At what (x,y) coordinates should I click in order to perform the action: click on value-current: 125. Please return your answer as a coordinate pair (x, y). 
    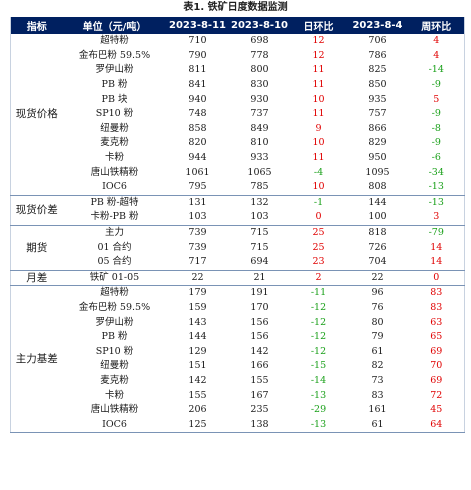
    Looking at the image, I should click on (197, 424).